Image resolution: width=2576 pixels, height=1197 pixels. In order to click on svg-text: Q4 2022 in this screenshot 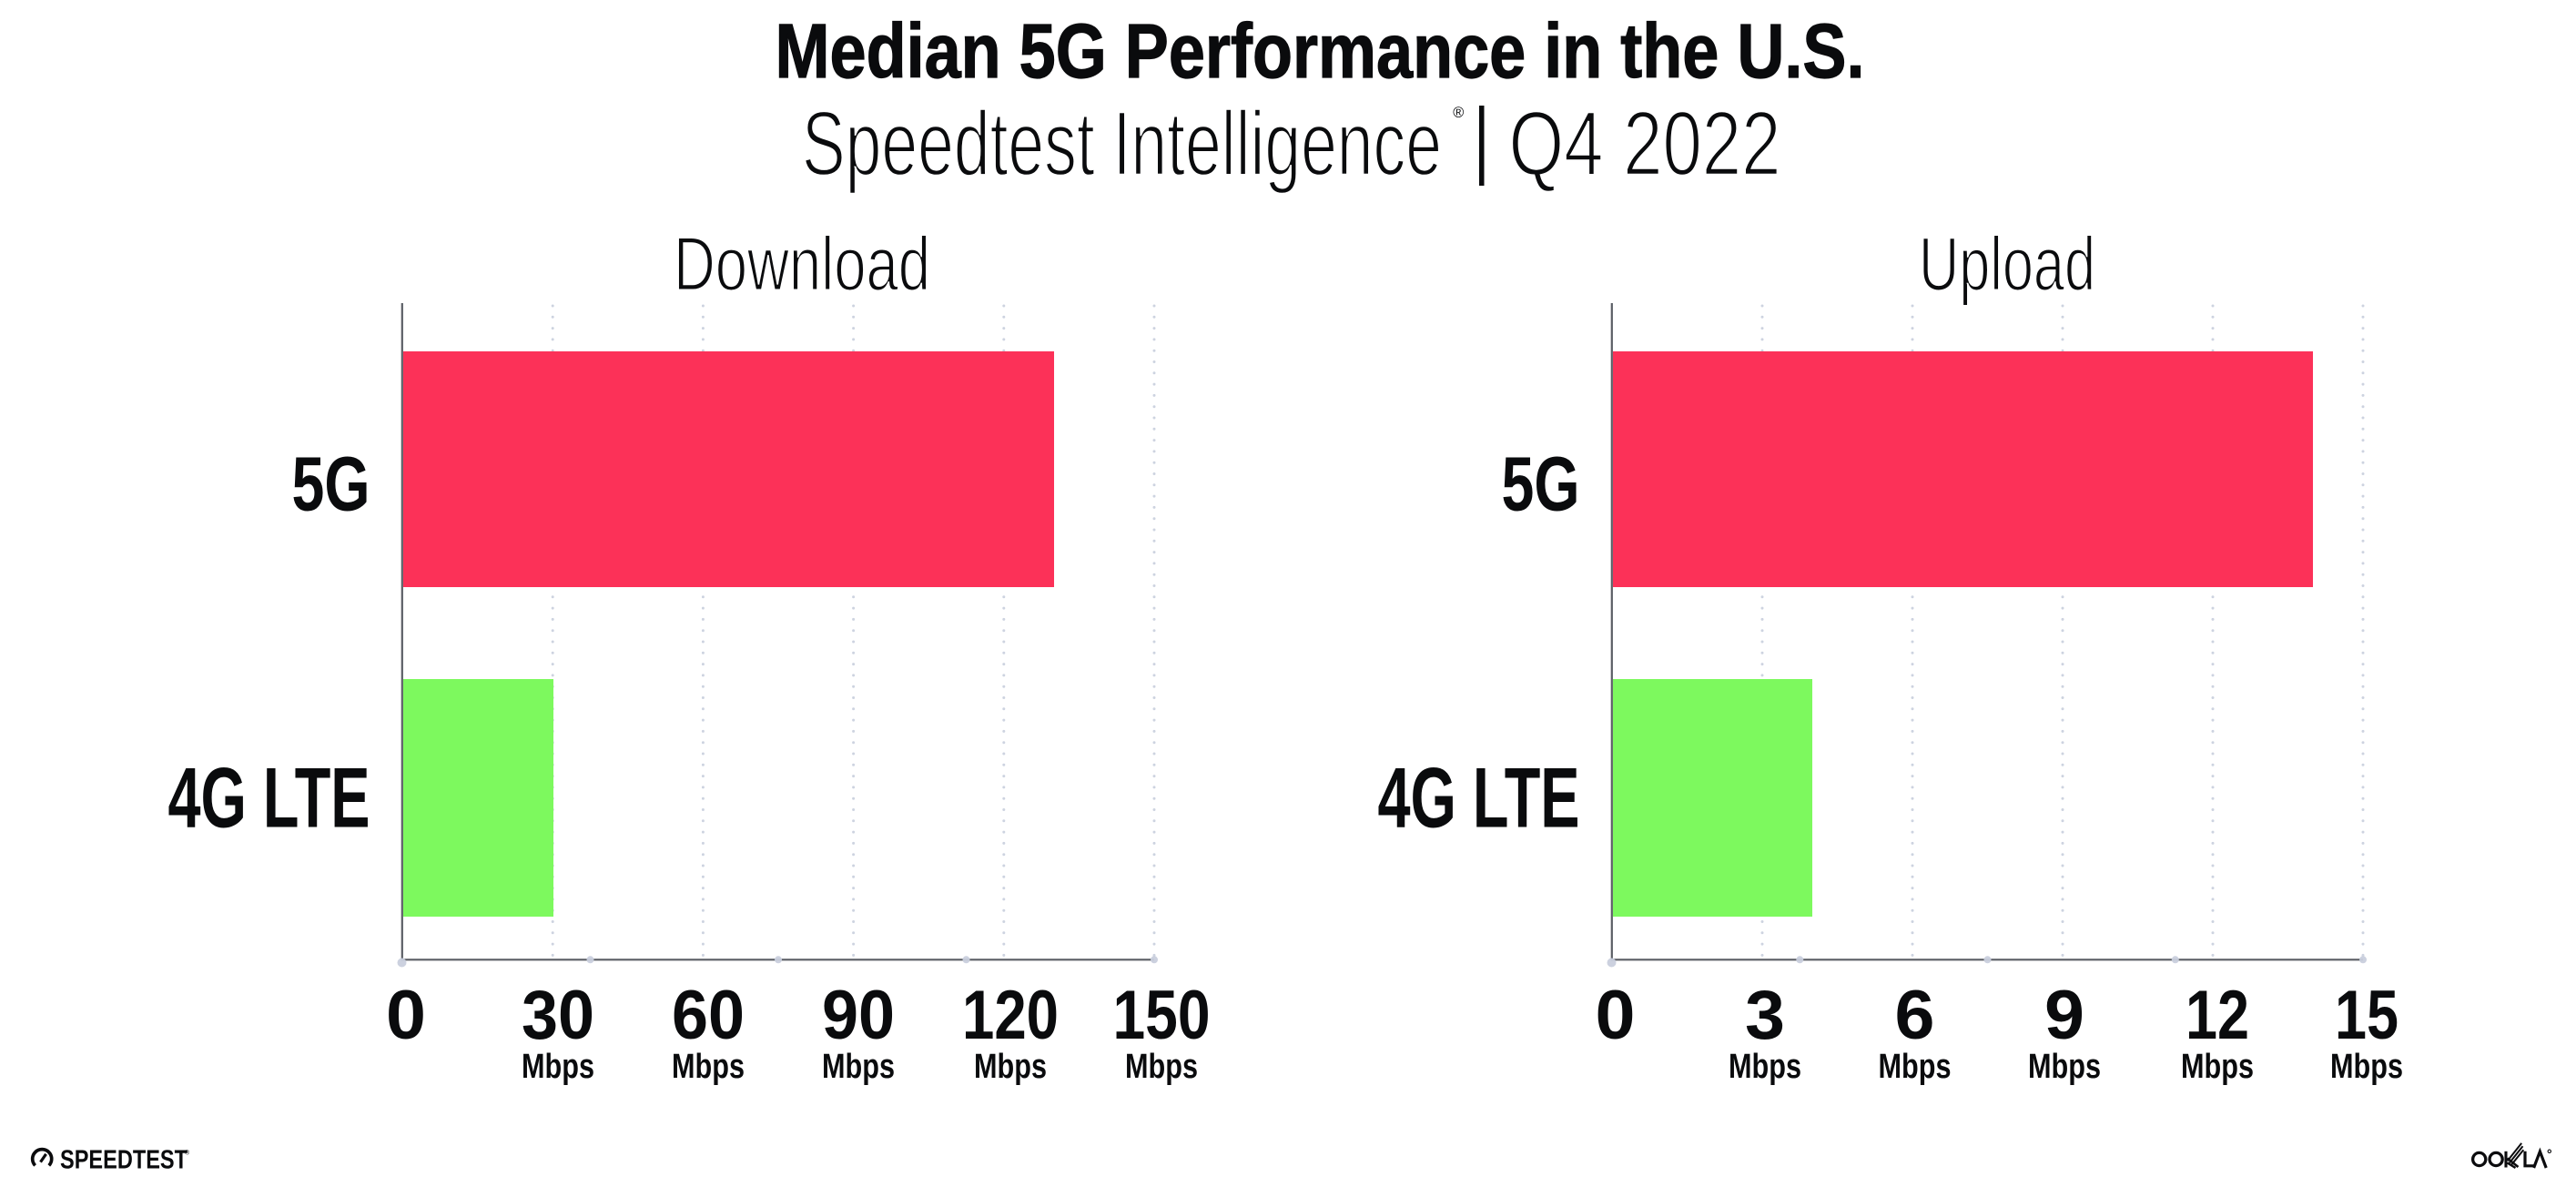, I will do `click(1645, 144)`.